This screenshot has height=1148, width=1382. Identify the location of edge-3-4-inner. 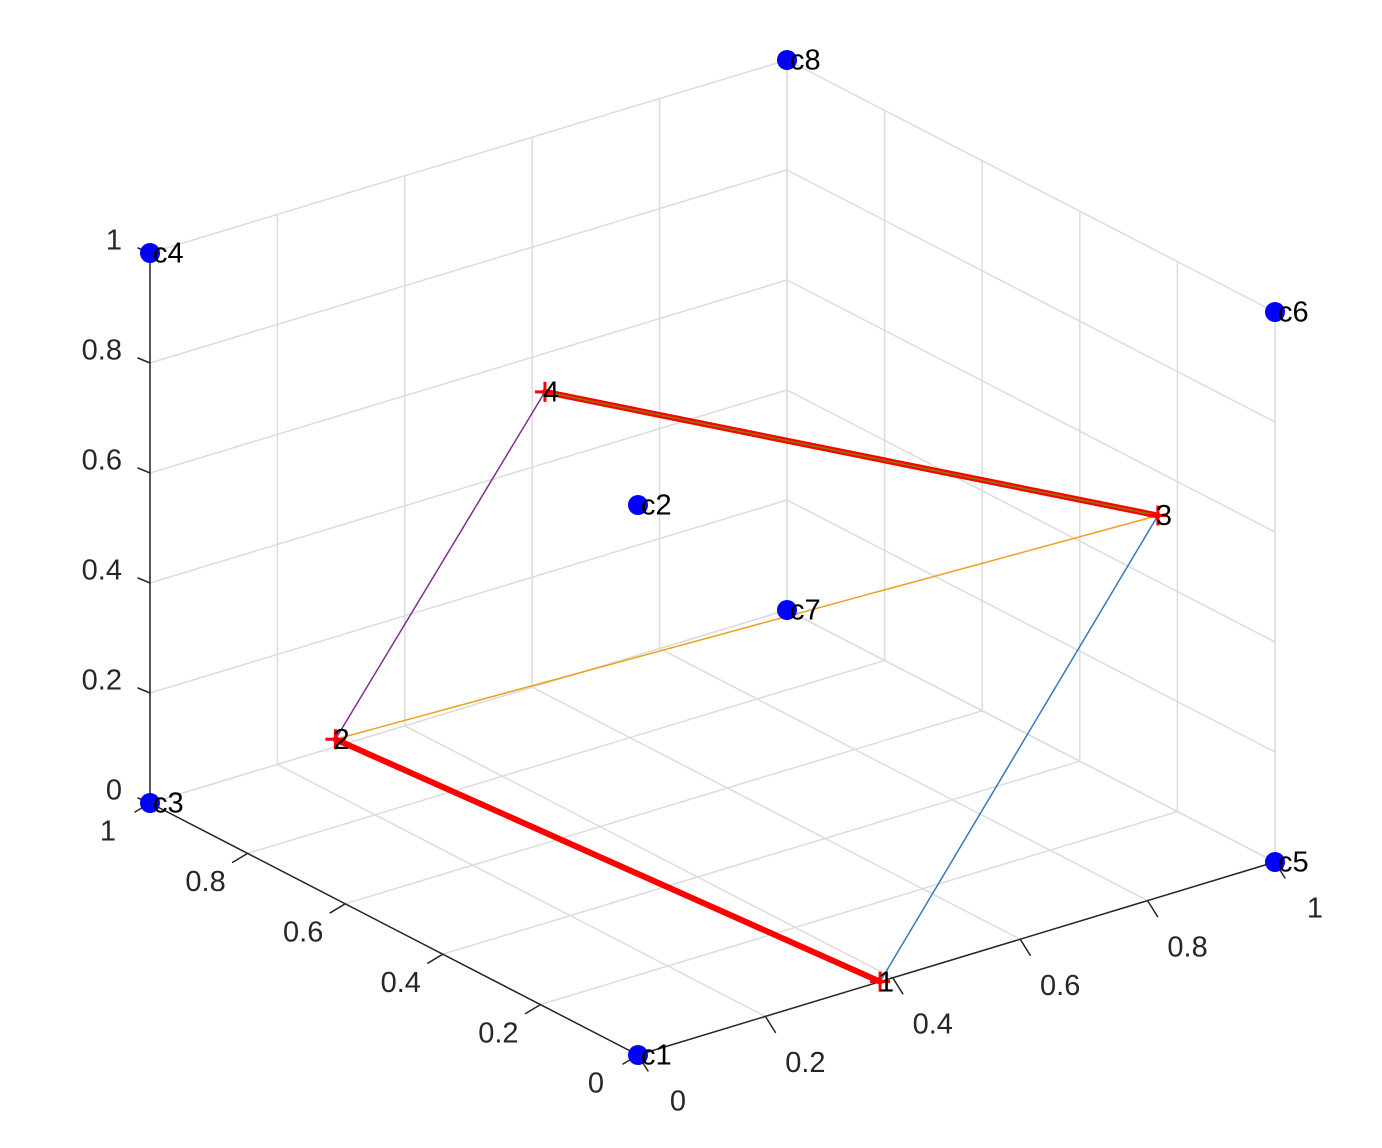
(851, 454).